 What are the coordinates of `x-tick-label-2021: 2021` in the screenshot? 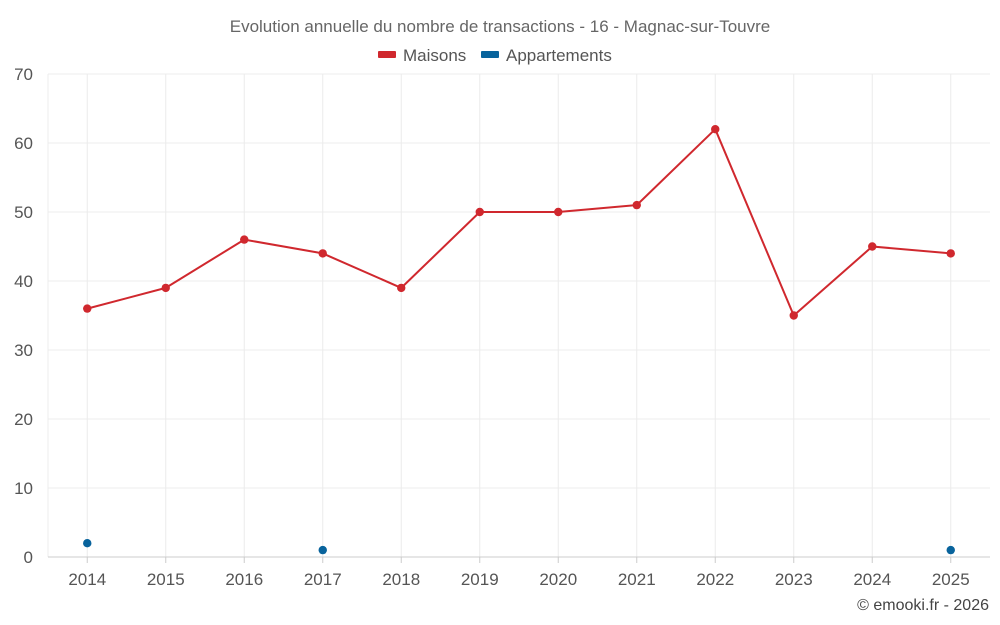 It's located at (637, 579).